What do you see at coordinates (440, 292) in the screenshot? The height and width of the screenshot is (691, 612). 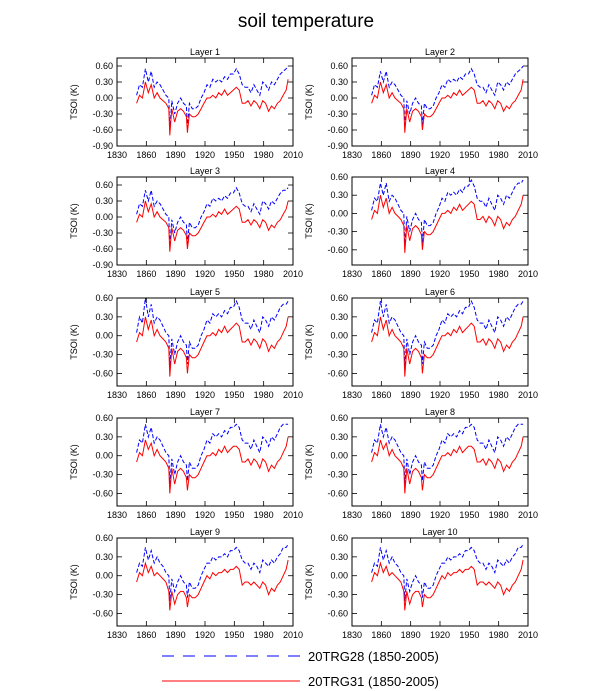 I see `panel-title: Layer 6` at bounding box center [440, 292].